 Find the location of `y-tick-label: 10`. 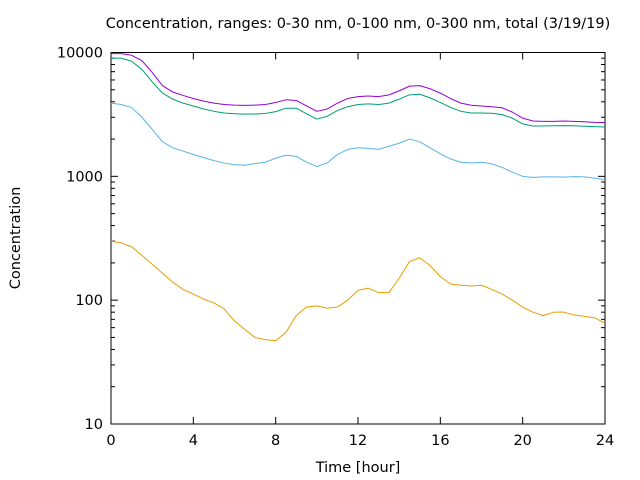

y-tick-label: 10 is located at coordinates (94, 425).